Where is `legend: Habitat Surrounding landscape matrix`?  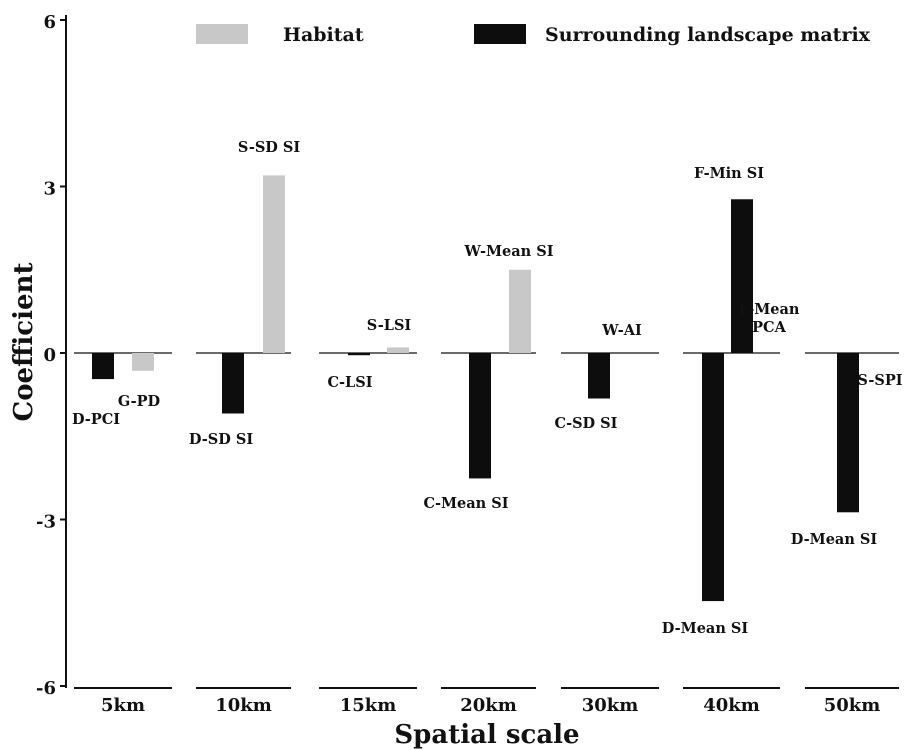 legend: Habitat Surrounding landscape matrix is located at coordinates (533, 35).